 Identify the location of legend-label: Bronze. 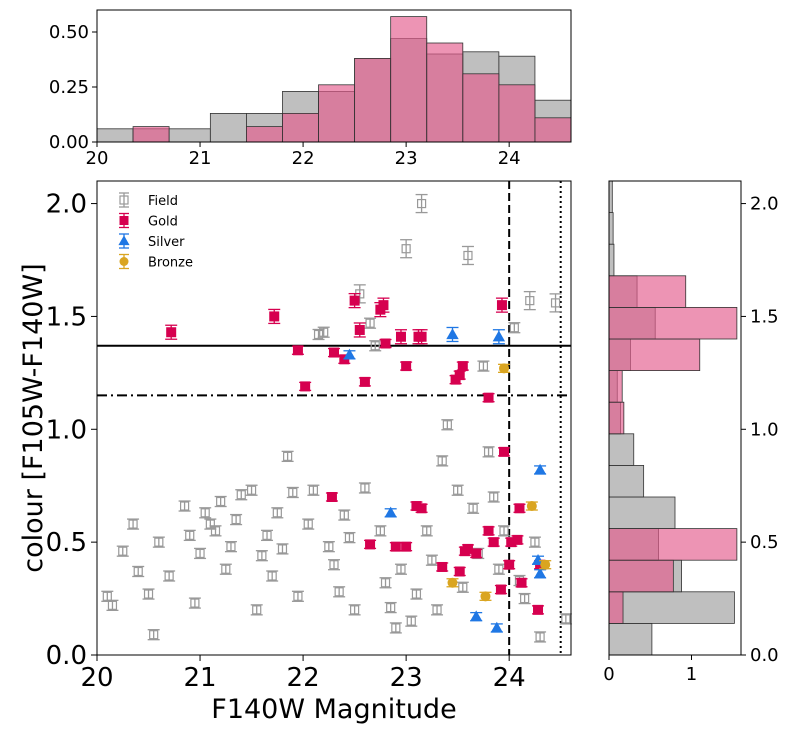
(170, 263).